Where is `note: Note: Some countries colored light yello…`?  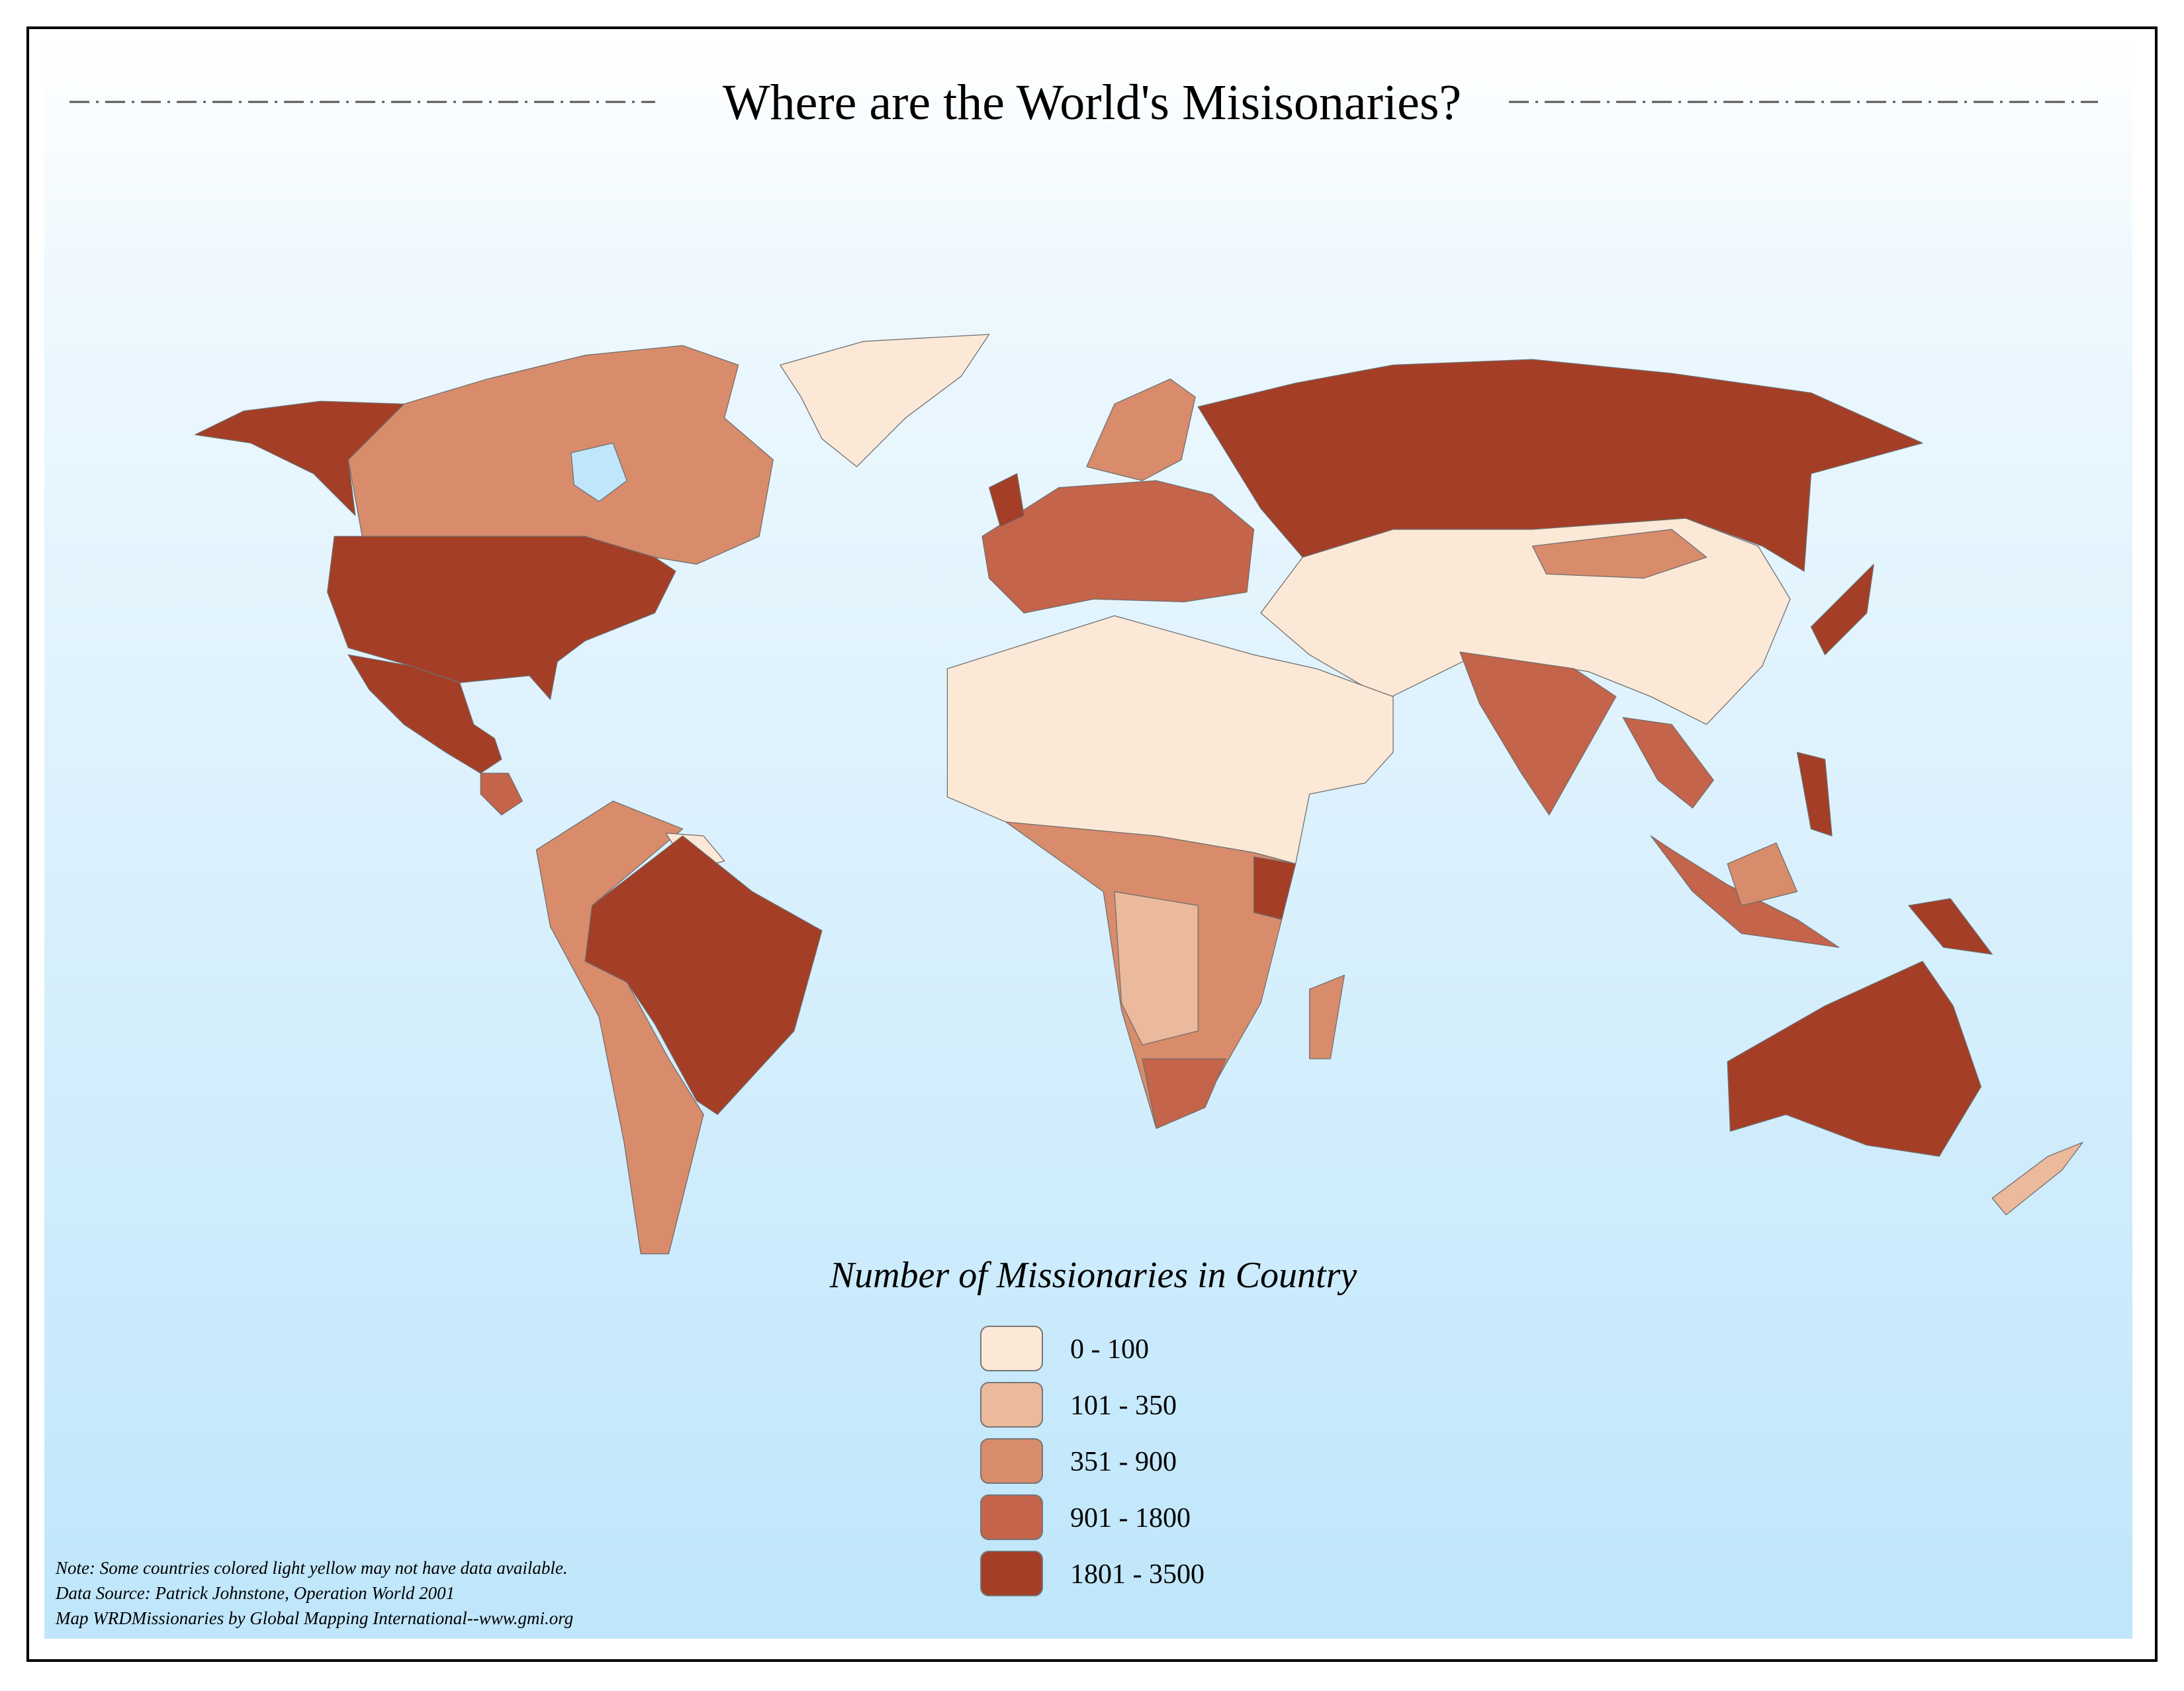 note: Note: Some countries colored light yello… is located at coordinates (311, 1568).